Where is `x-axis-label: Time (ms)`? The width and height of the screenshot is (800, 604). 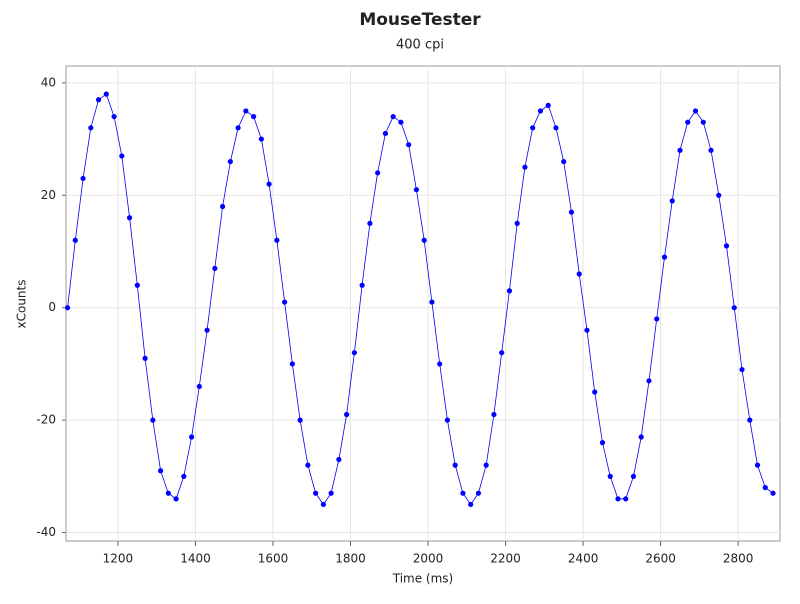 x-axis-label: Time (ms) is located at coordinates (423, 579).